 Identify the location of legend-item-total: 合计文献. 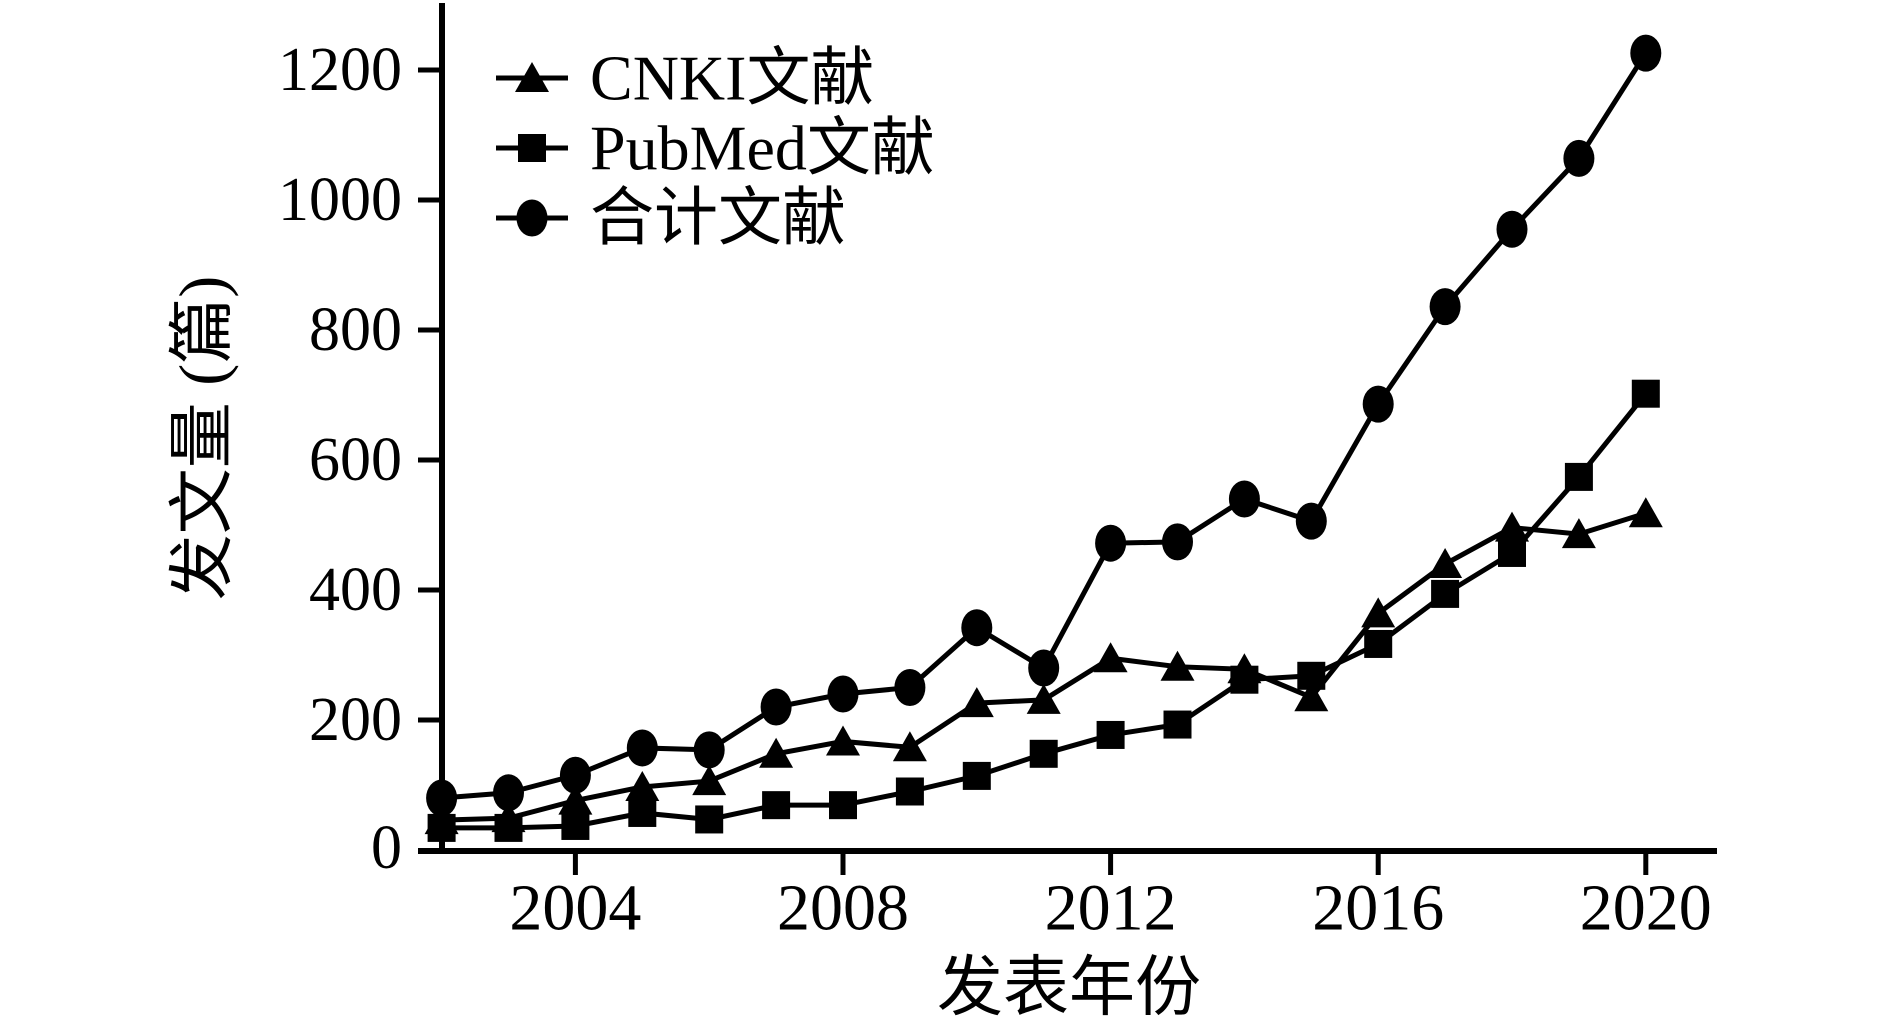
(671, 218).